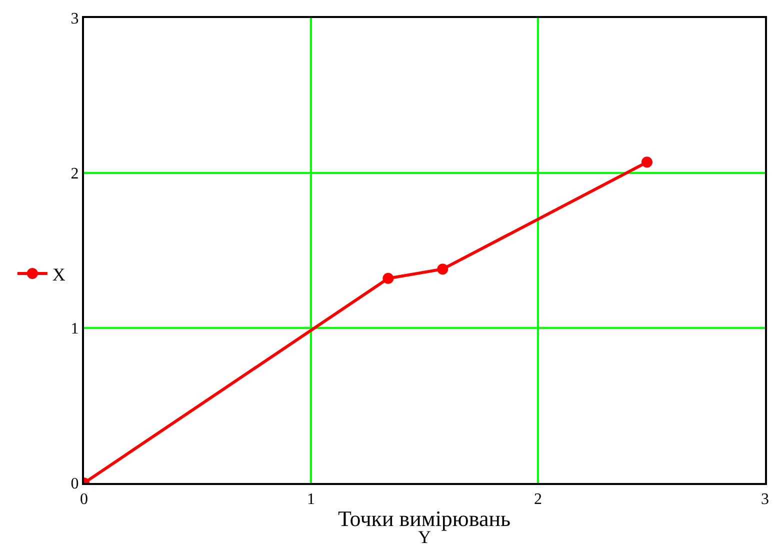  What do you see at coordinates (74, 329) in the screenshot?
I see `y-tick-label: 1` at bounding box center [74, 329].